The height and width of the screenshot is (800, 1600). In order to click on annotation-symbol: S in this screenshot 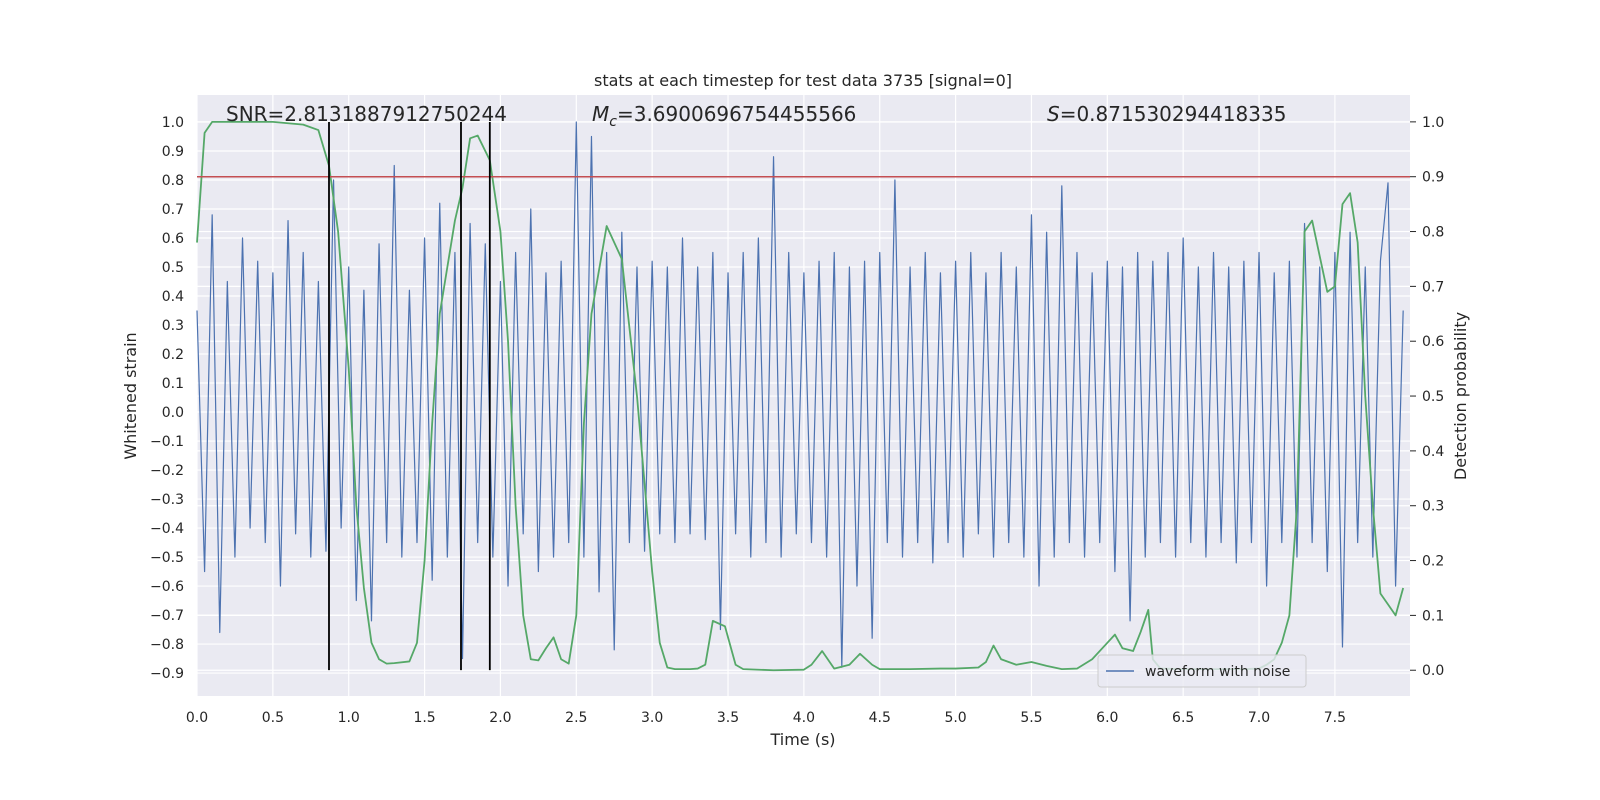, I will do `click(1053, 114)`.